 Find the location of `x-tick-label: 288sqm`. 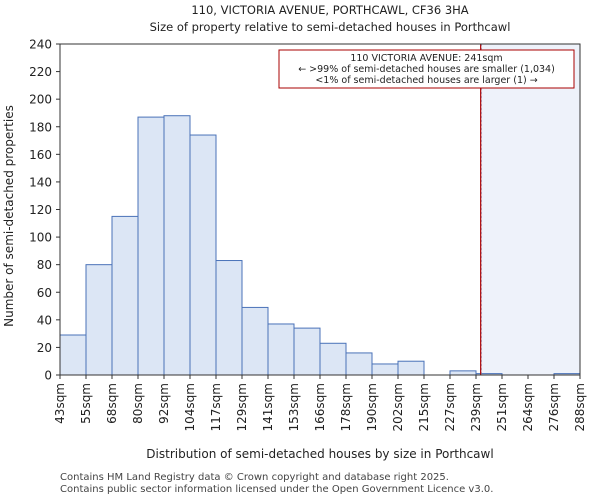

x-tick-label: 288sqm is located at coordinates (580, 407).